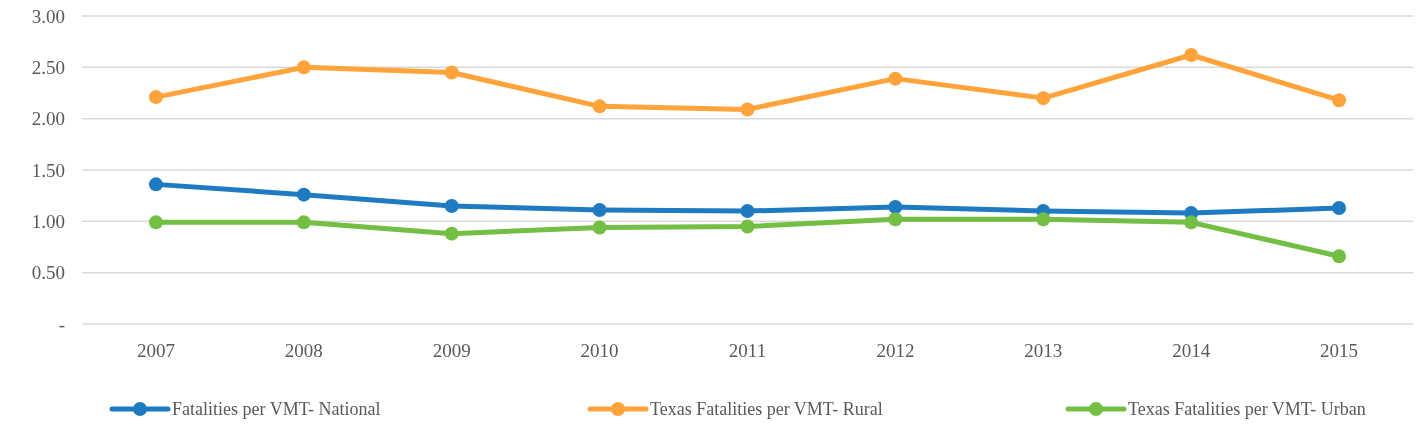 This screenshot has width=1421, height=428. What do you see at coordinates (48, 273) in the screenshot?
I see `y-tick-label: 0.50` at bounding box center [48, 273].